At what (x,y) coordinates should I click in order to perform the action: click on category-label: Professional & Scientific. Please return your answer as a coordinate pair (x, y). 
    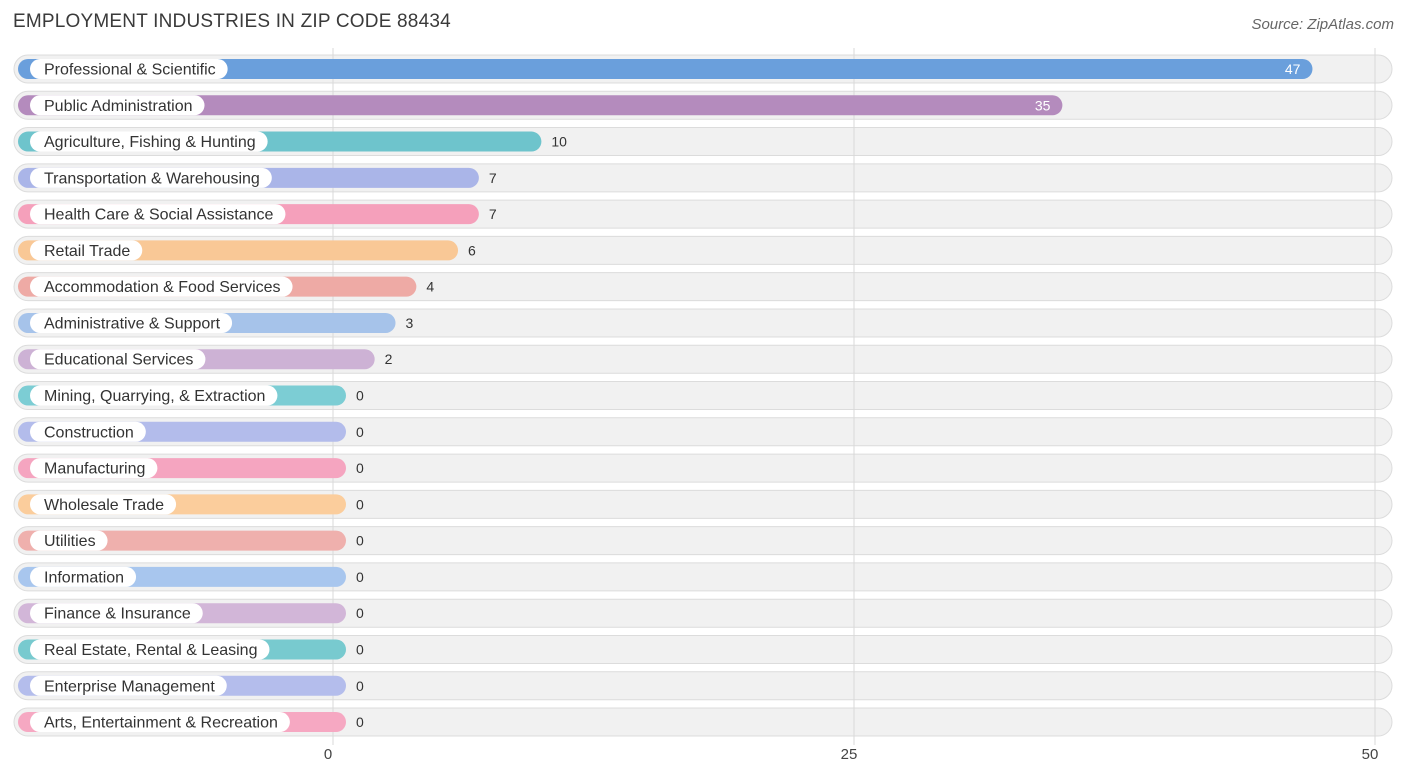
    Looking at the image, I should click on (130, 70).